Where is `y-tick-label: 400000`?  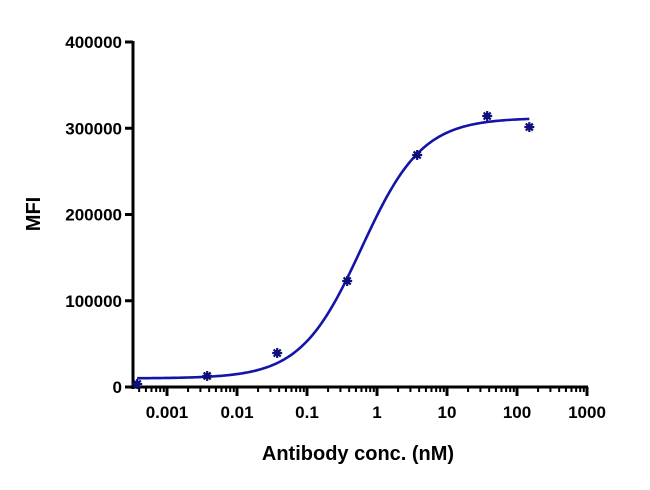 y-tick-label: 400000 is located at coordinates (93, 42).